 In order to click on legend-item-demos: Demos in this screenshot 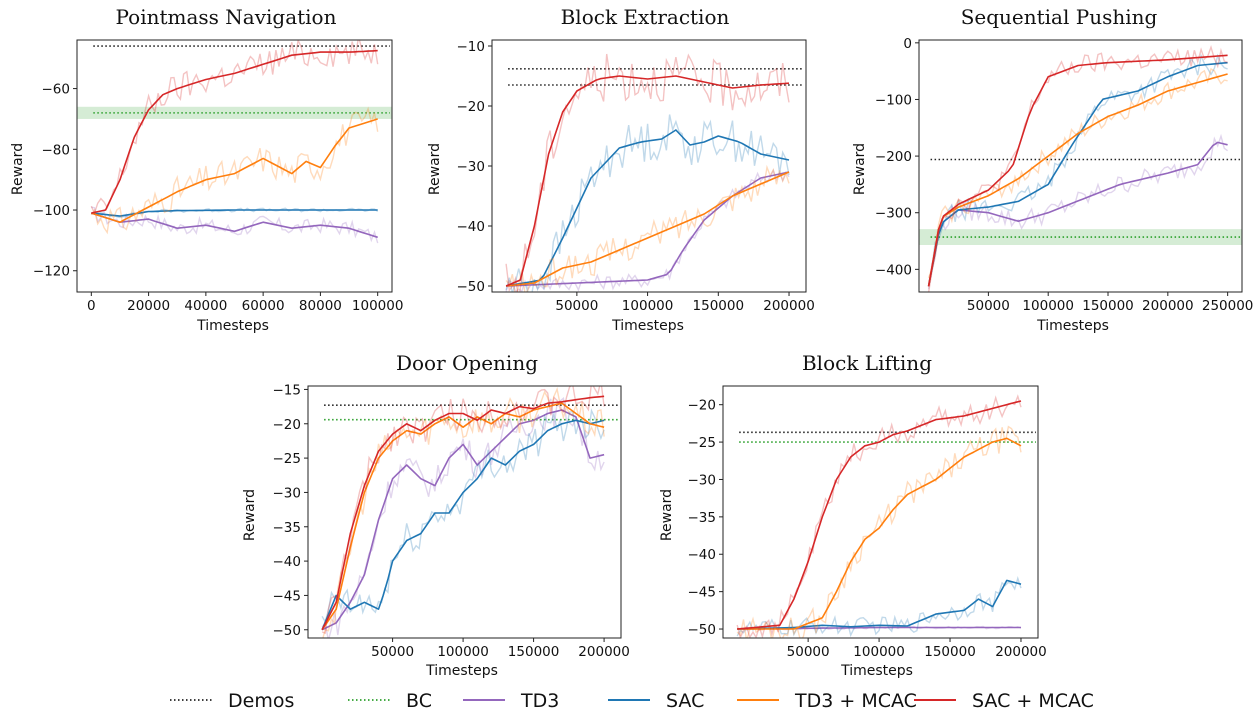, I will do `click(232, 701)`.